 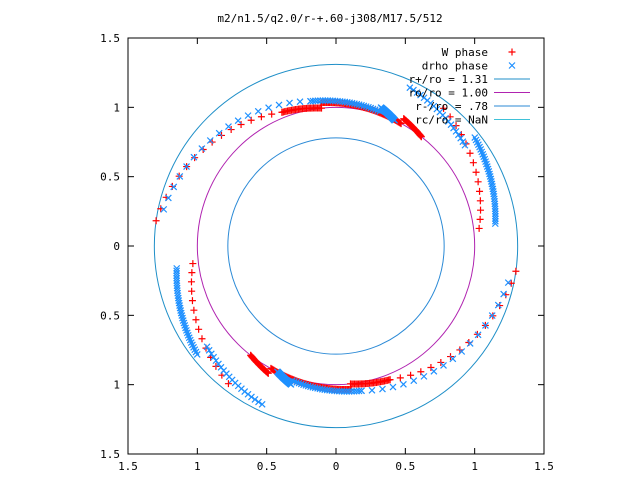 What do you see at coordinates (451, 106) in the screenshot?
I see `legend-label: r-/ro = .78` at bounding box center [451, 106].